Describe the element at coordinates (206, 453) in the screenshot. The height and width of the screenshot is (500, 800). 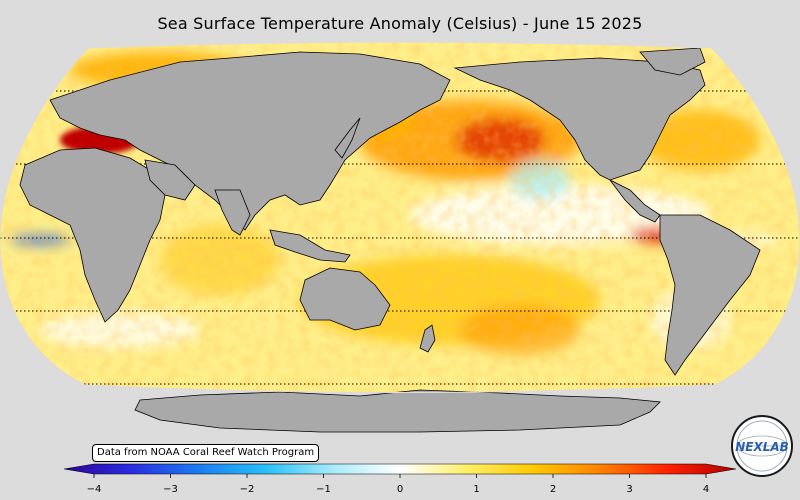
I see `data-credit-label: Data from NOAA Coral Reef Watch Program` at that location.